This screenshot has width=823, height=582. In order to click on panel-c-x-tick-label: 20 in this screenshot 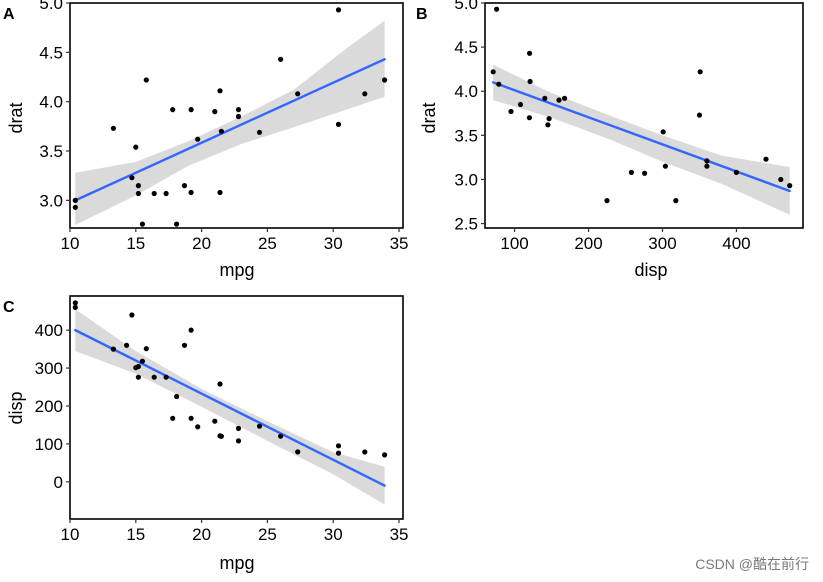, I will do `click(201, 534)`.